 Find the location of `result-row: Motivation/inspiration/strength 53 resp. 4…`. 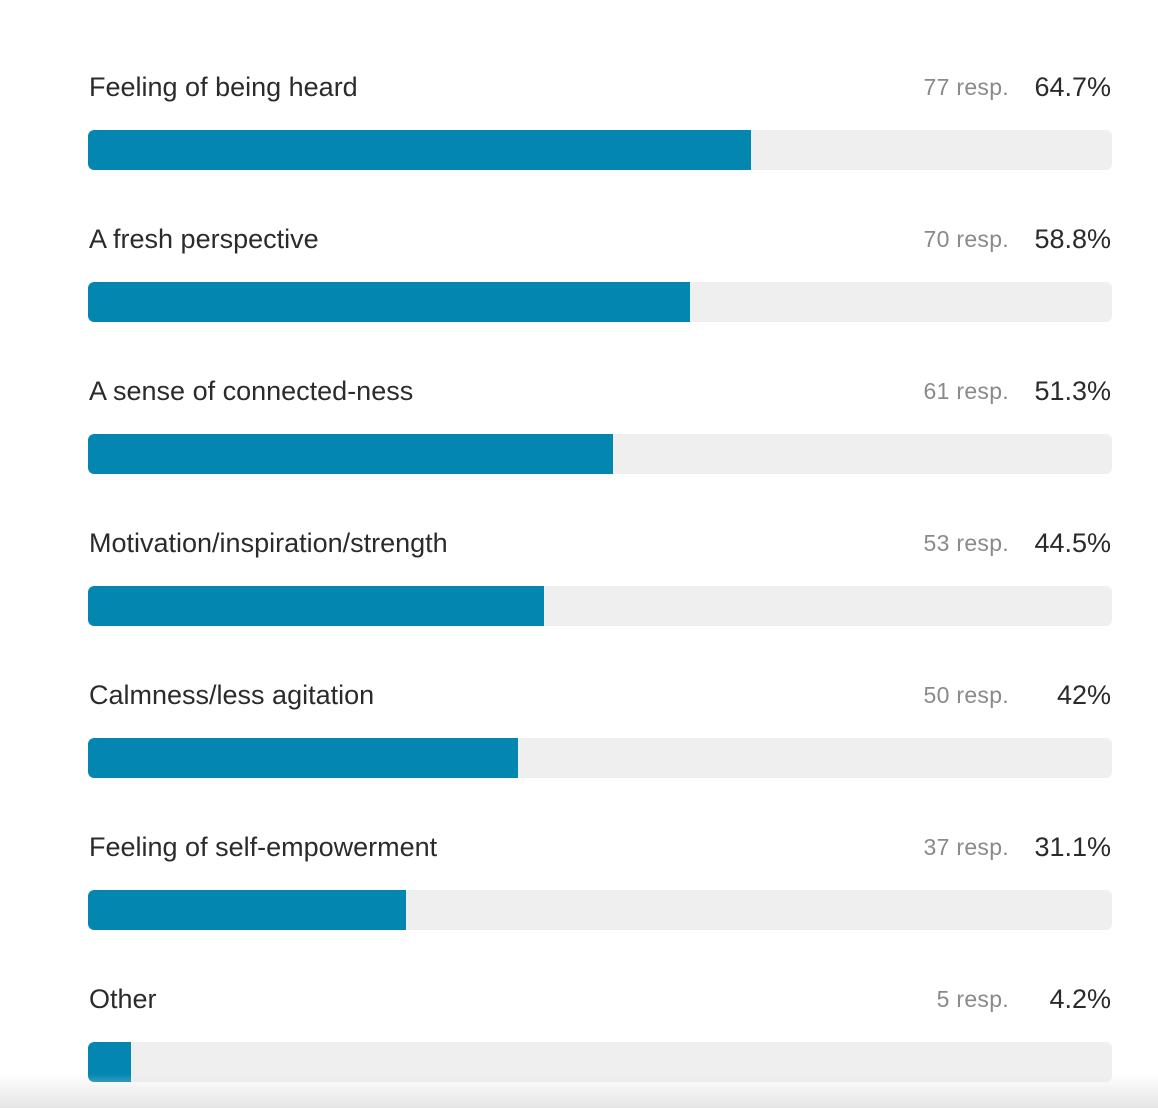

result-row: Motivation/inspiration/strength 53 resp. 4… is located at coordinates (600, 541).